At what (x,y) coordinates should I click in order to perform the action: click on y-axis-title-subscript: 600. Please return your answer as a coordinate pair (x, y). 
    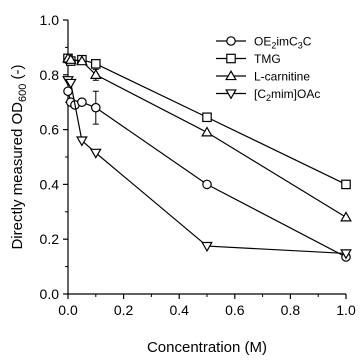
    Looking at the image, I should click on (23, 93).